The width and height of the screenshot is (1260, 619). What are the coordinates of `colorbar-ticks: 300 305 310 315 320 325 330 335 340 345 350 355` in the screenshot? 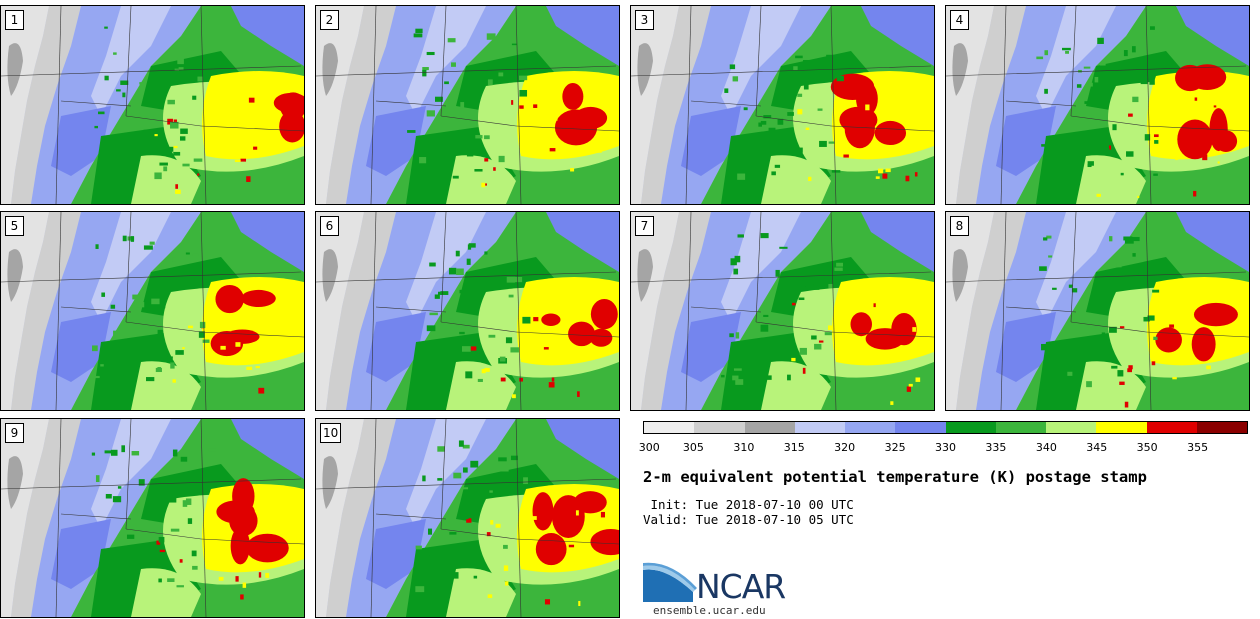 It's located at (943, 448).